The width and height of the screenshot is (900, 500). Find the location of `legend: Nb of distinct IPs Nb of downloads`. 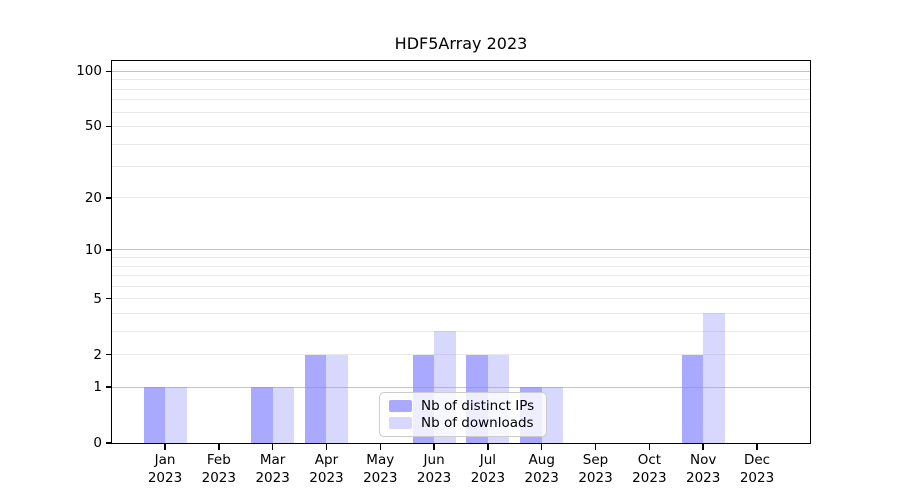

legend: Nb of distinct IPs Nb of downloads is located at coordinates (463, 414).